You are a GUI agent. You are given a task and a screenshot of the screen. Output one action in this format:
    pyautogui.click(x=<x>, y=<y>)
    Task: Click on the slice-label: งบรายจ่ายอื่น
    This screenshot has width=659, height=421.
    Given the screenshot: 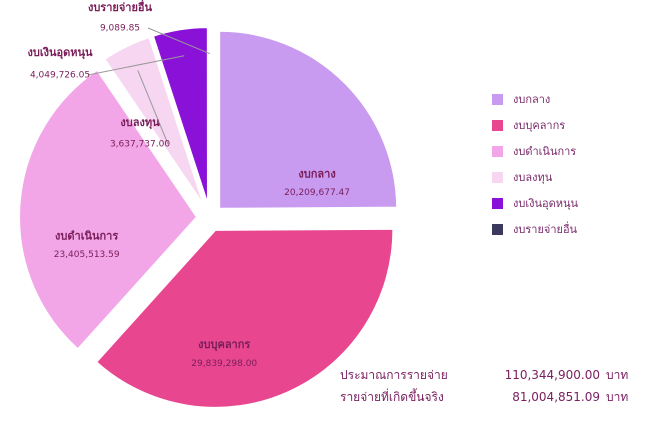 What is the action you would take?
    pyautogui.click(x=120, y=7)
    